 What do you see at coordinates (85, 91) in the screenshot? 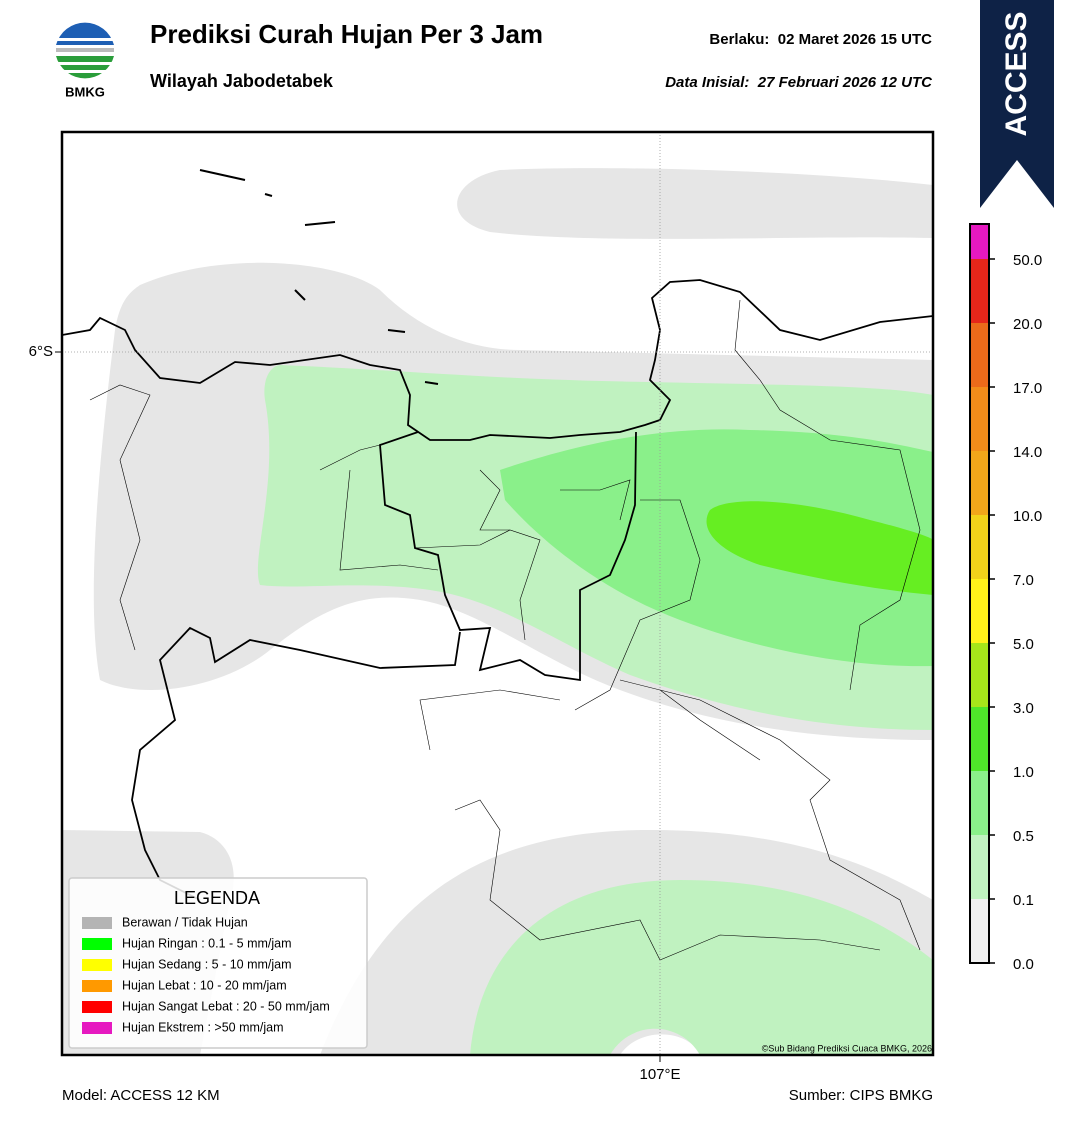
I see `logo-text: BMKG` at bounding box center [85, 91].